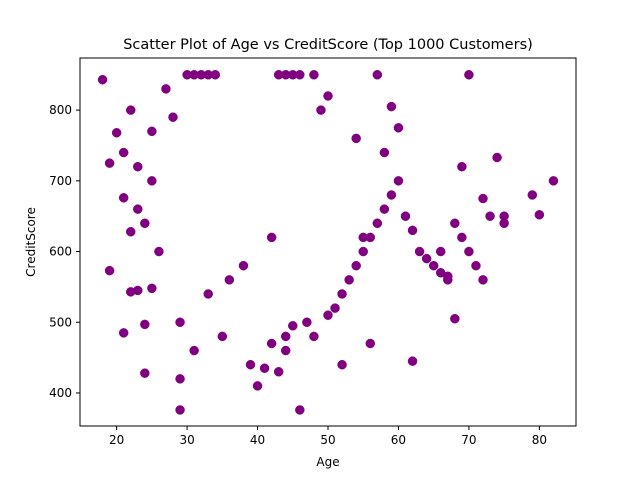 This screenshot has height=480, width=640. I want to click on x-tick-label: 80, so click(539, 440).